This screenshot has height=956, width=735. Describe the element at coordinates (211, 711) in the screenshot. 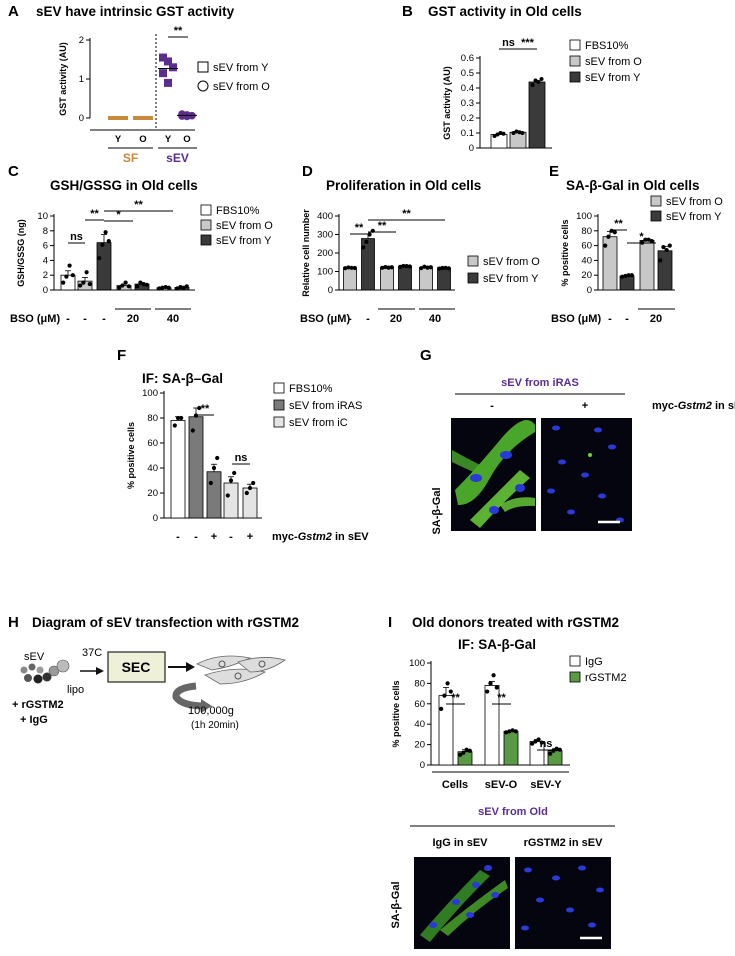

I see `diagram-speed: 100,000g` at that location.